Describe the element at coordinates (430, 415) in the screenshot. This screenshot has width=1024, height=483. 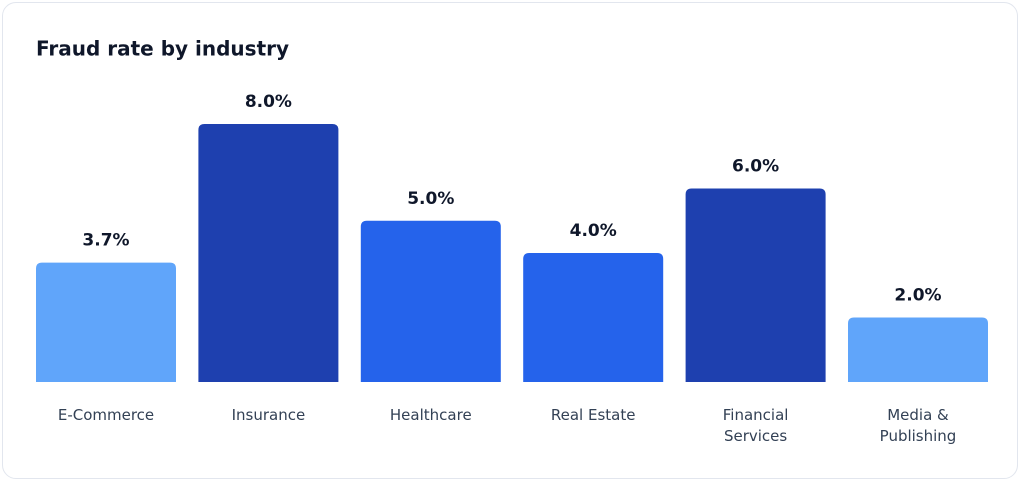
I see `x-tick-label: Healthcare` at that location.